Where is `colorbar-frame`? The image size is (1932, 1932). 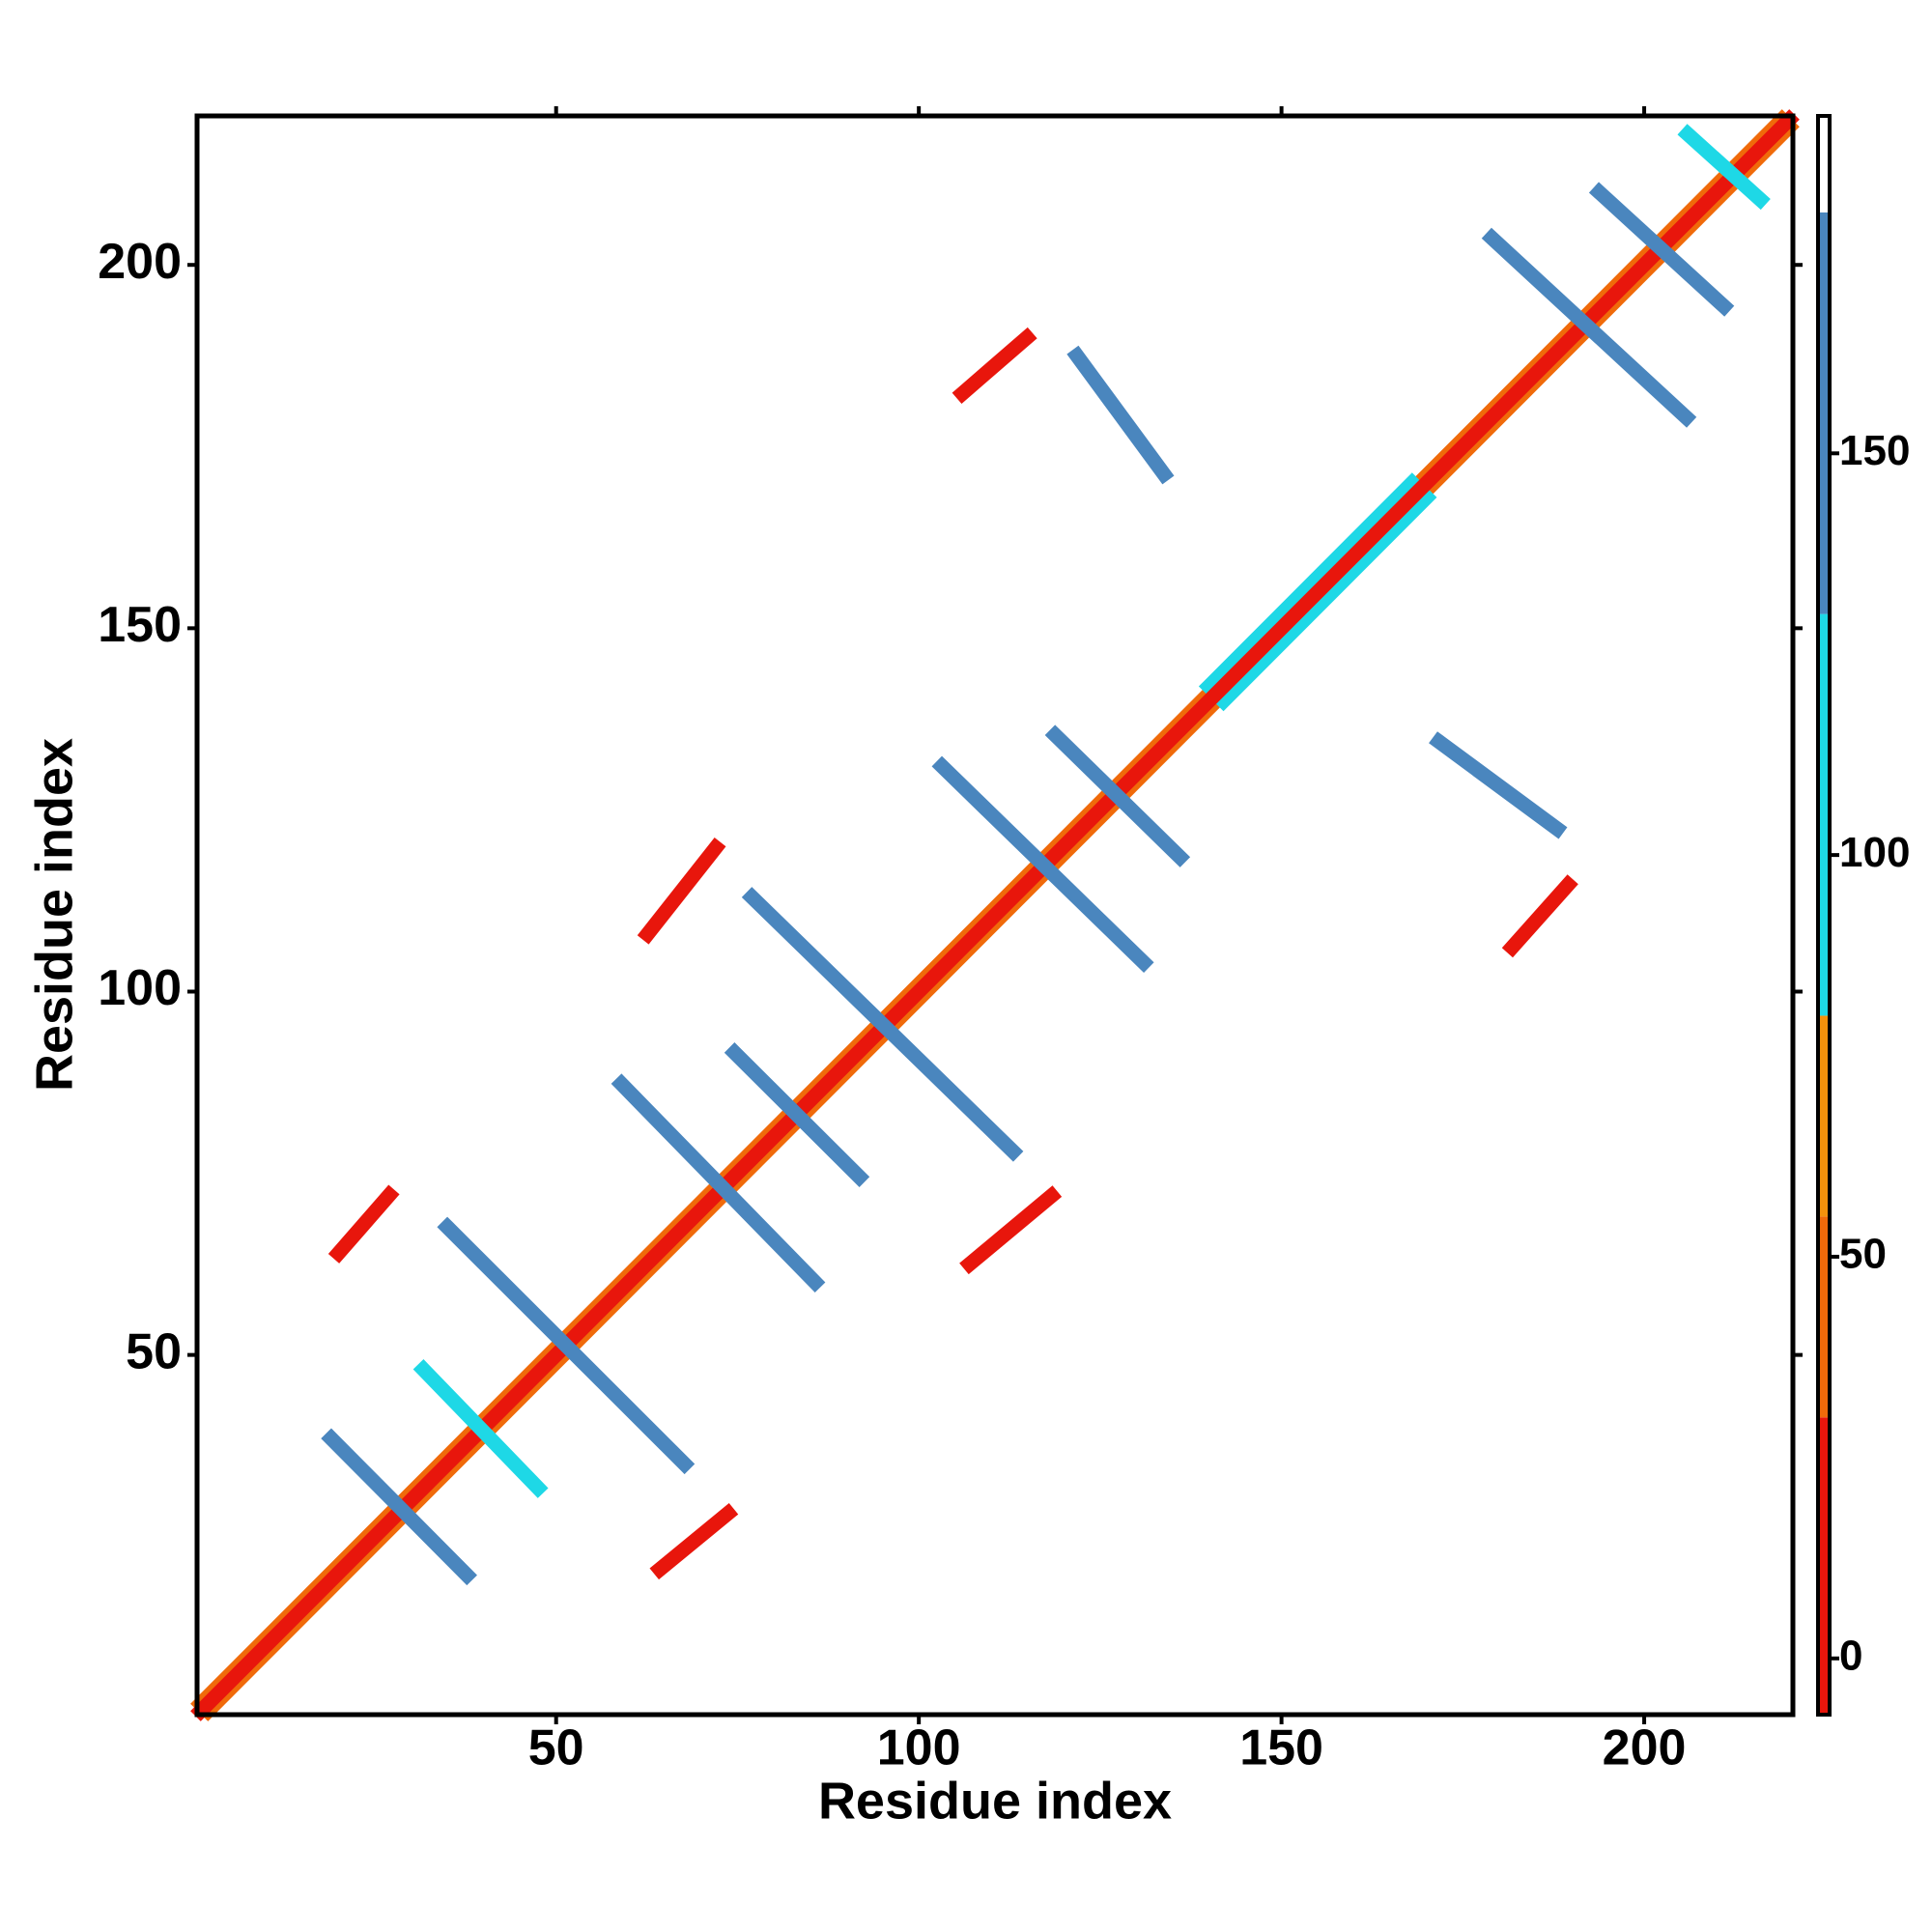
colorbar-frame is located at coordinates (1824, 915).